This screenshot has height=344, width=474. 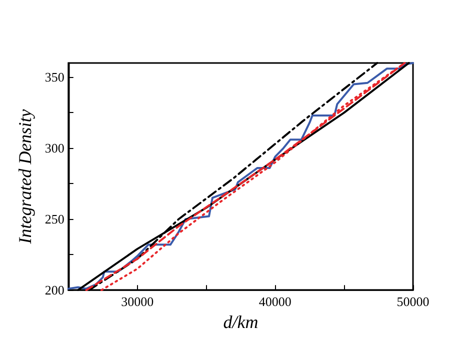 I want to click on y-tick-label: 350, so click(x=54, y=77).